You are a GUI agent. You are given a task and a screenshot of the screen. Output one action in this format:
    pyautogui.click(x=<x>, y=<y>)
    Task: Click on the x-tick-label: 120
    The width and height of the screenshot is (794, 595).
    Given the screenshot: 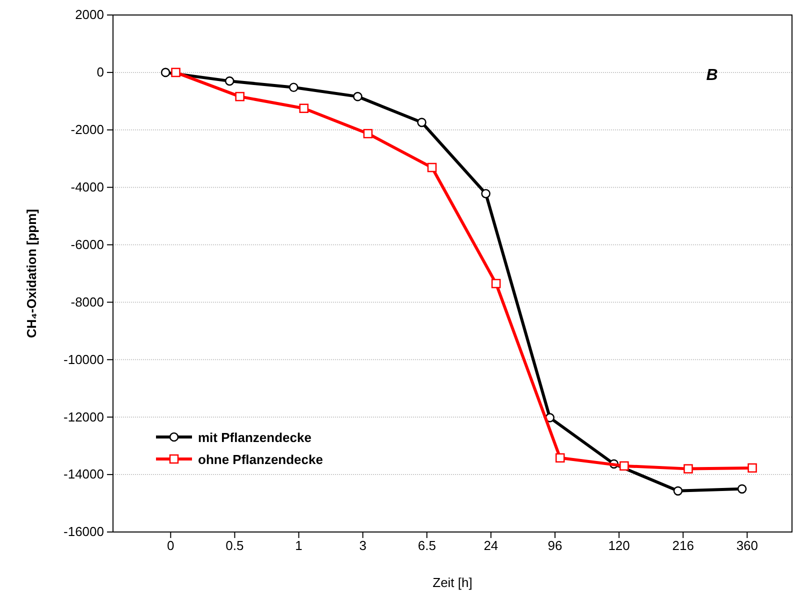 What is the action you would take?
    pyautogui.click(x=619, y=546)
    